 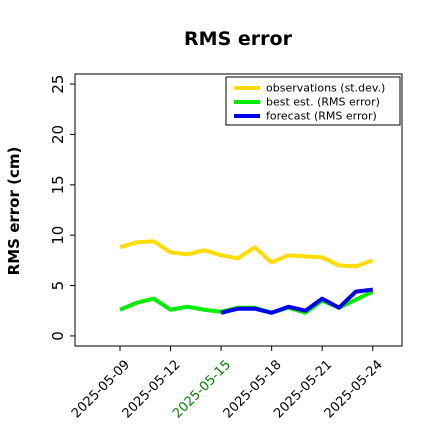 I want to click on legend-label-1: observations (st.dev.), so click(x=325, y=88).